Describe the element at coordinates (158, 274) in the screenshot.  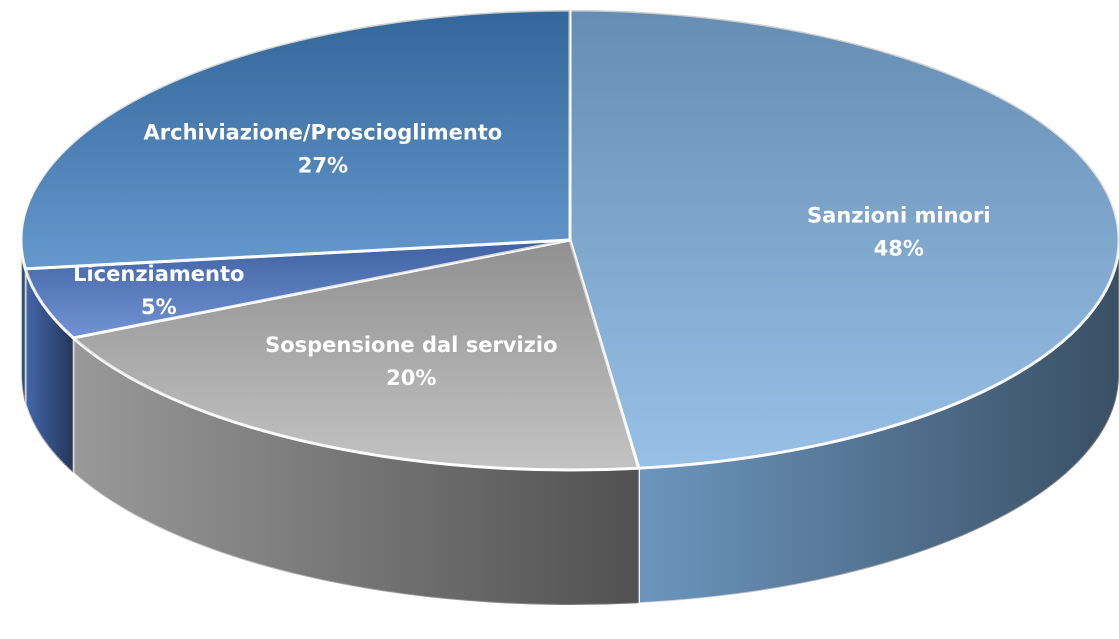
I see `slice-label: Licenziamento` at that location.